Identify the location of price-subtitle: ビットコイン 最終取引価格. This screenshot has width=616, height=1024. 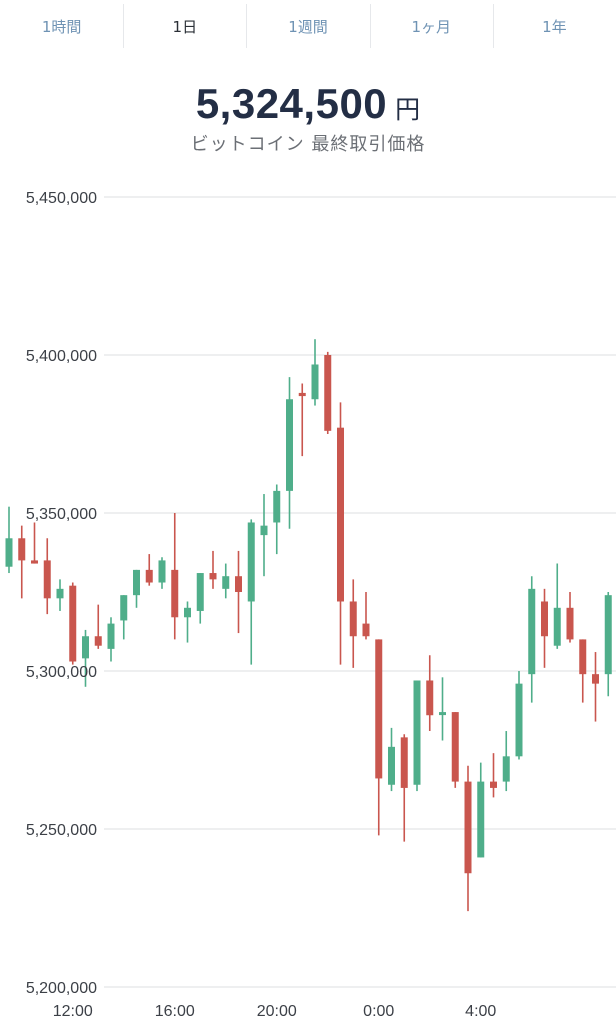
(308, 144).